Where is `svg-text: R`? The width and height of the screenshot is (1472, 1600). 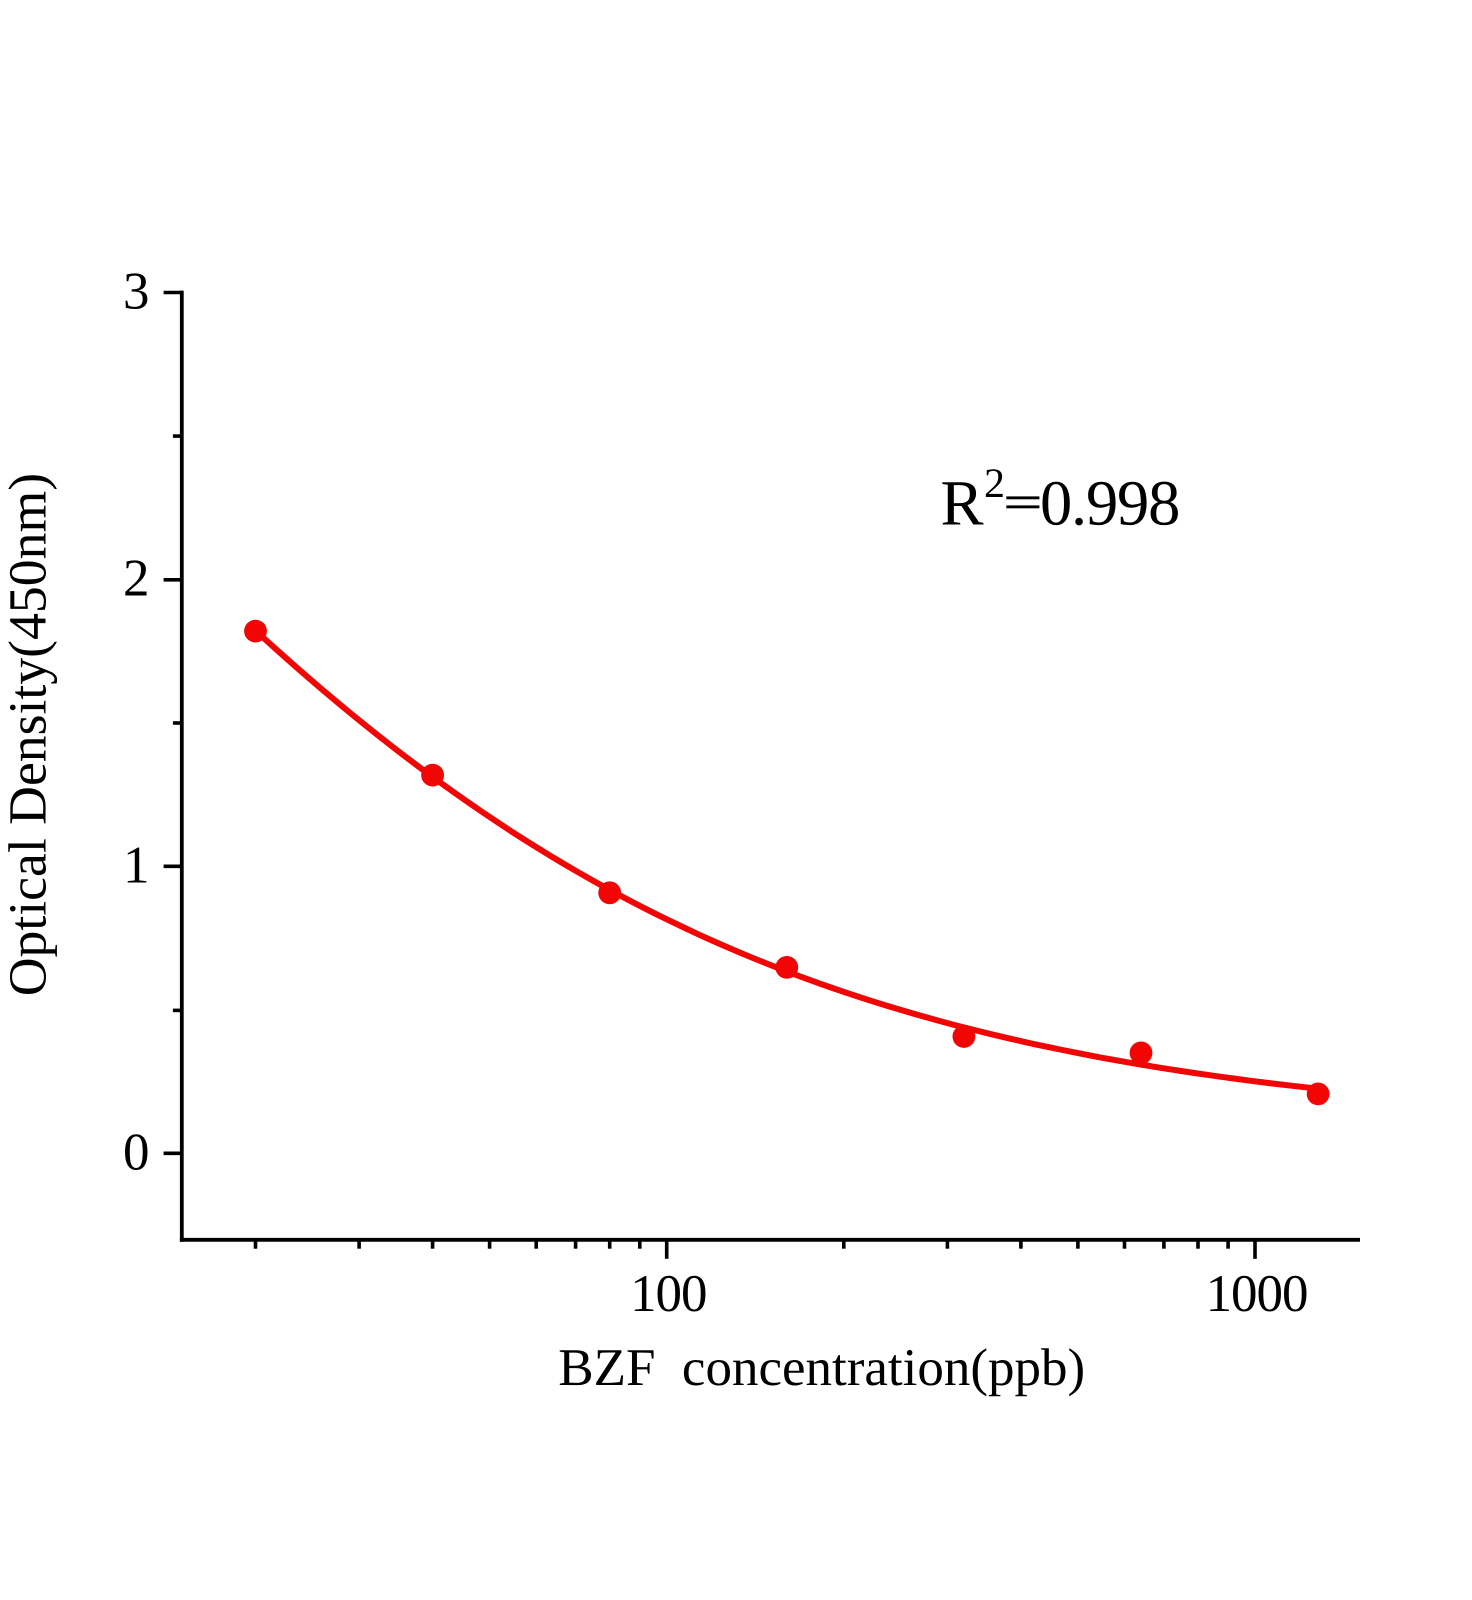
svg-text: R is located at coordinates (962, 503).